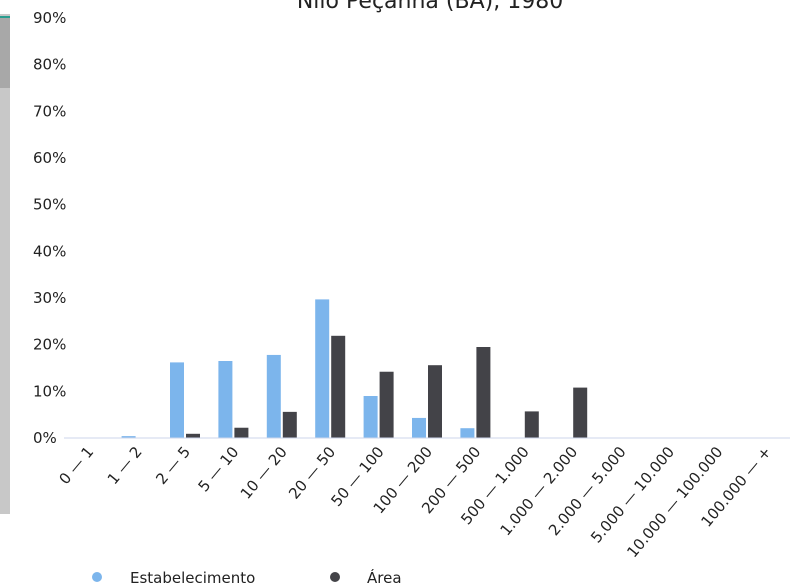 Image resolution: width=792 pixels, height=585 pixels. Describe the element at coordinates (76, 465) in the screenshot. I see `x-tick-label: 0 — 1` at that location.